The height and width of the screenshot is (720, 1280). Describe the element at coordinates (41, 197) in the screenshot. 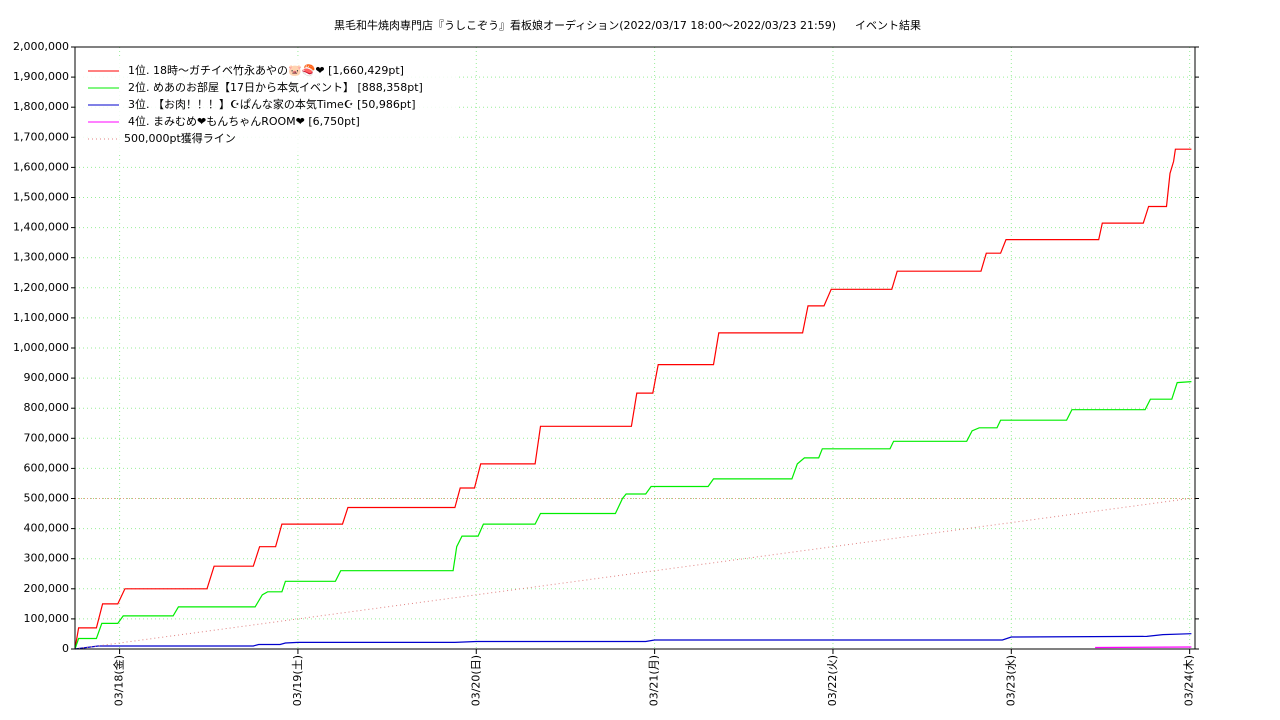

I see `y-tick-label: 1,500,000` at that location.